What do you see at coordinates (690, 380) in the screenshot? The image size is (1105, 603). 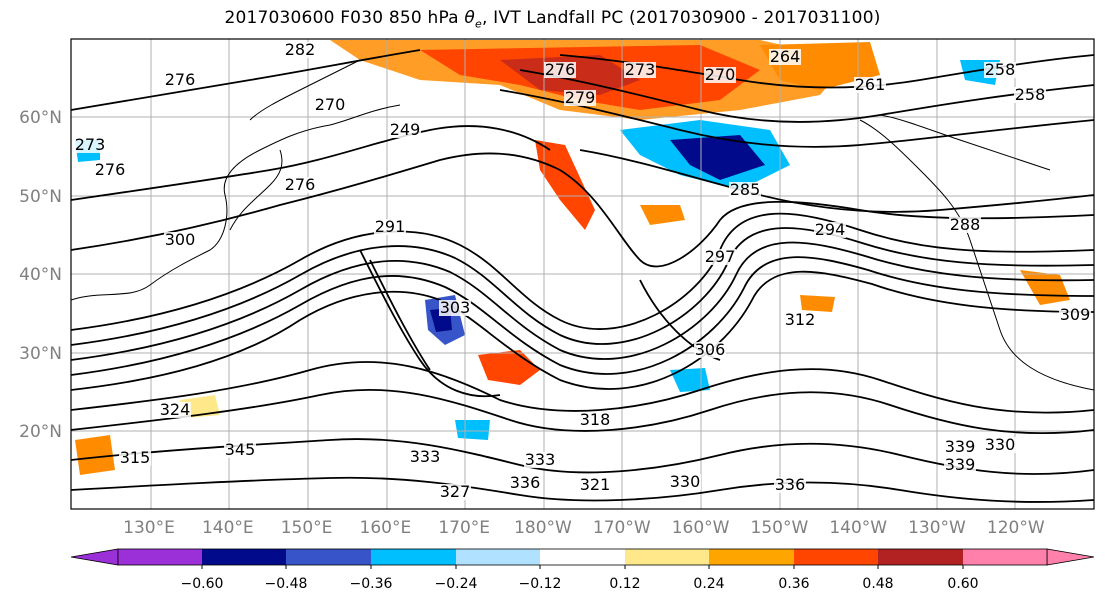 I see `shade-blue-25n` at bounding box center [690, 380].